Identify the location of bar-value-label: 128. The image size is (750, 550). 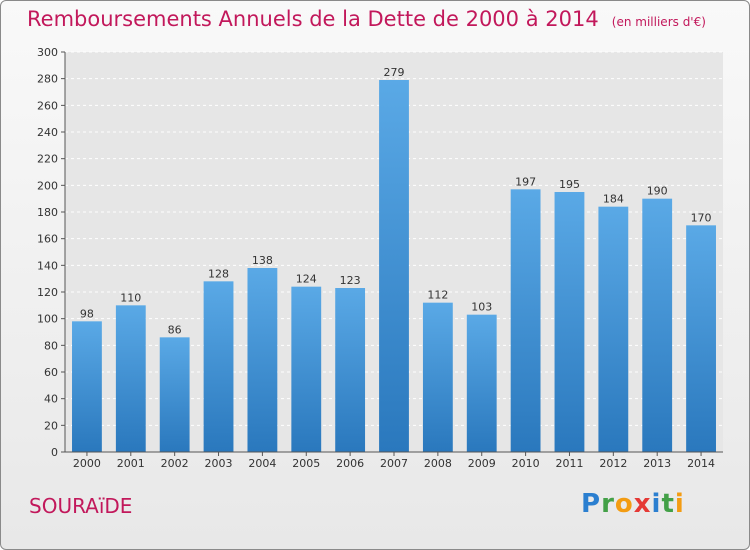
(218, 273).